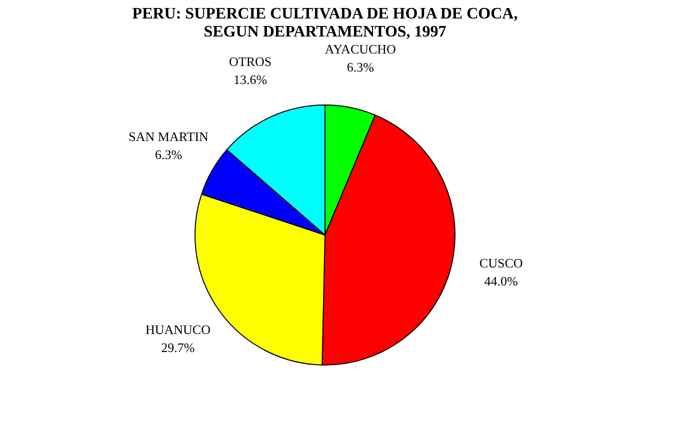 This screenshot has height=433, width=684. What do you see at coordinates (169, 136) in the screenshot?
I see `slice-label: SAN MARTIN` at bounding box center [169, 136].